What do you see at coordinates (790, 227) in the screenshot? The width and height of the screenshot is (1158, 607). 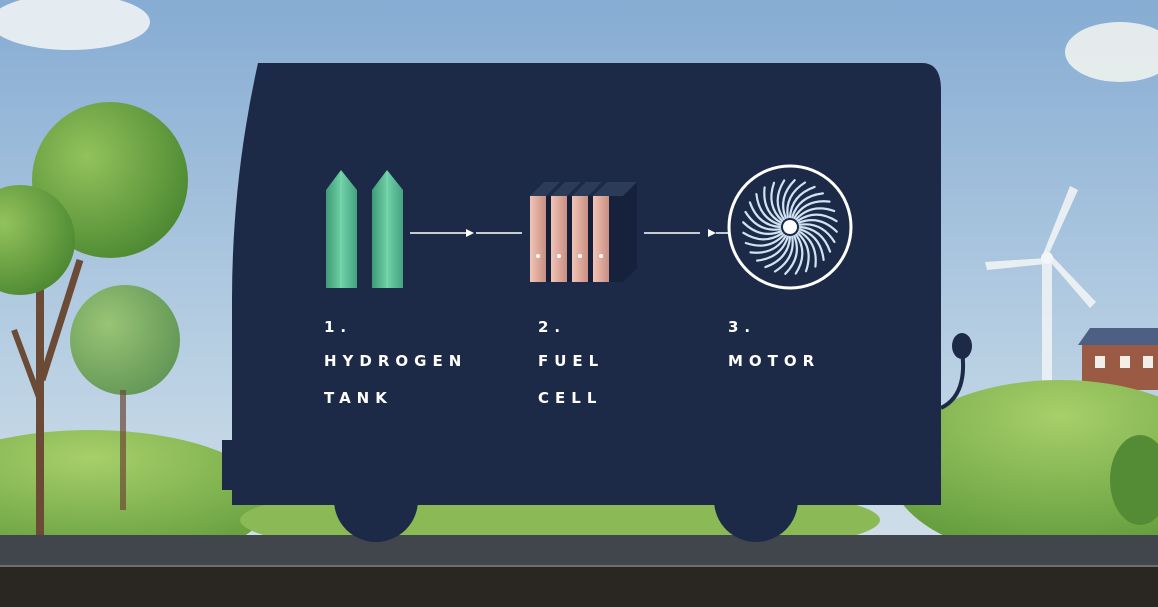 I see `motor-icon` at bounding box center [790, 227].